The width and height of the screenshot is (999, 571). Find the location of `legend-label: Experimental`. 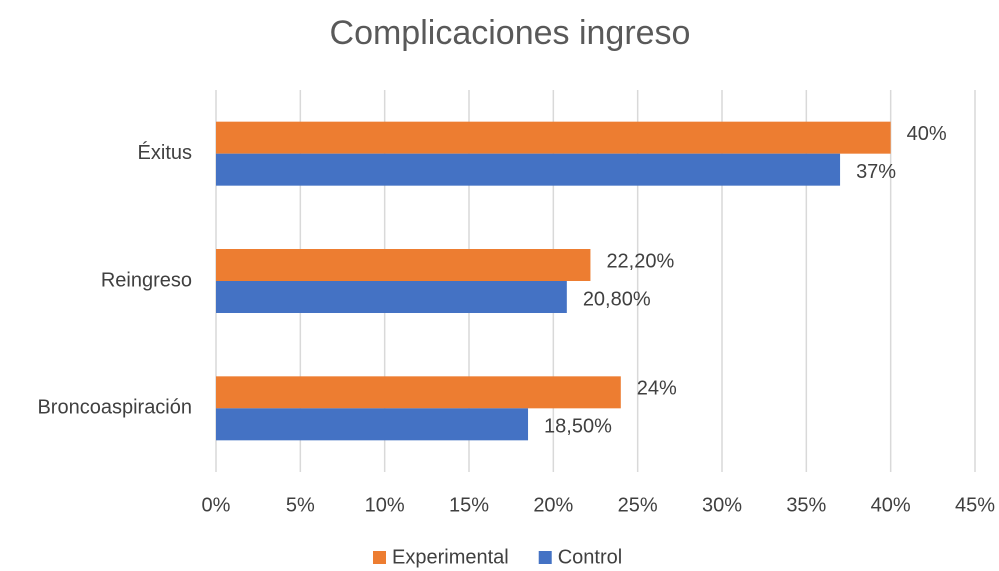

legend-label: Experimental is located at coordinates (450, 557).